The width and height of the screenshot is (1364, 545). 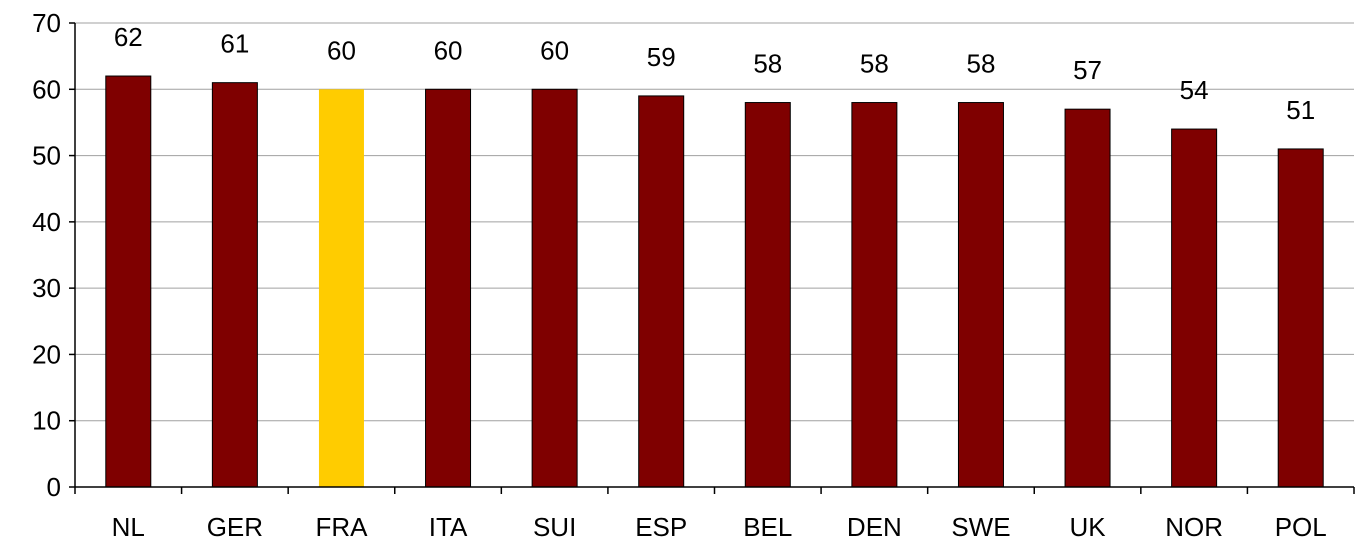 I want to click on y-tick-label: 10, so click(x=46, y=421).